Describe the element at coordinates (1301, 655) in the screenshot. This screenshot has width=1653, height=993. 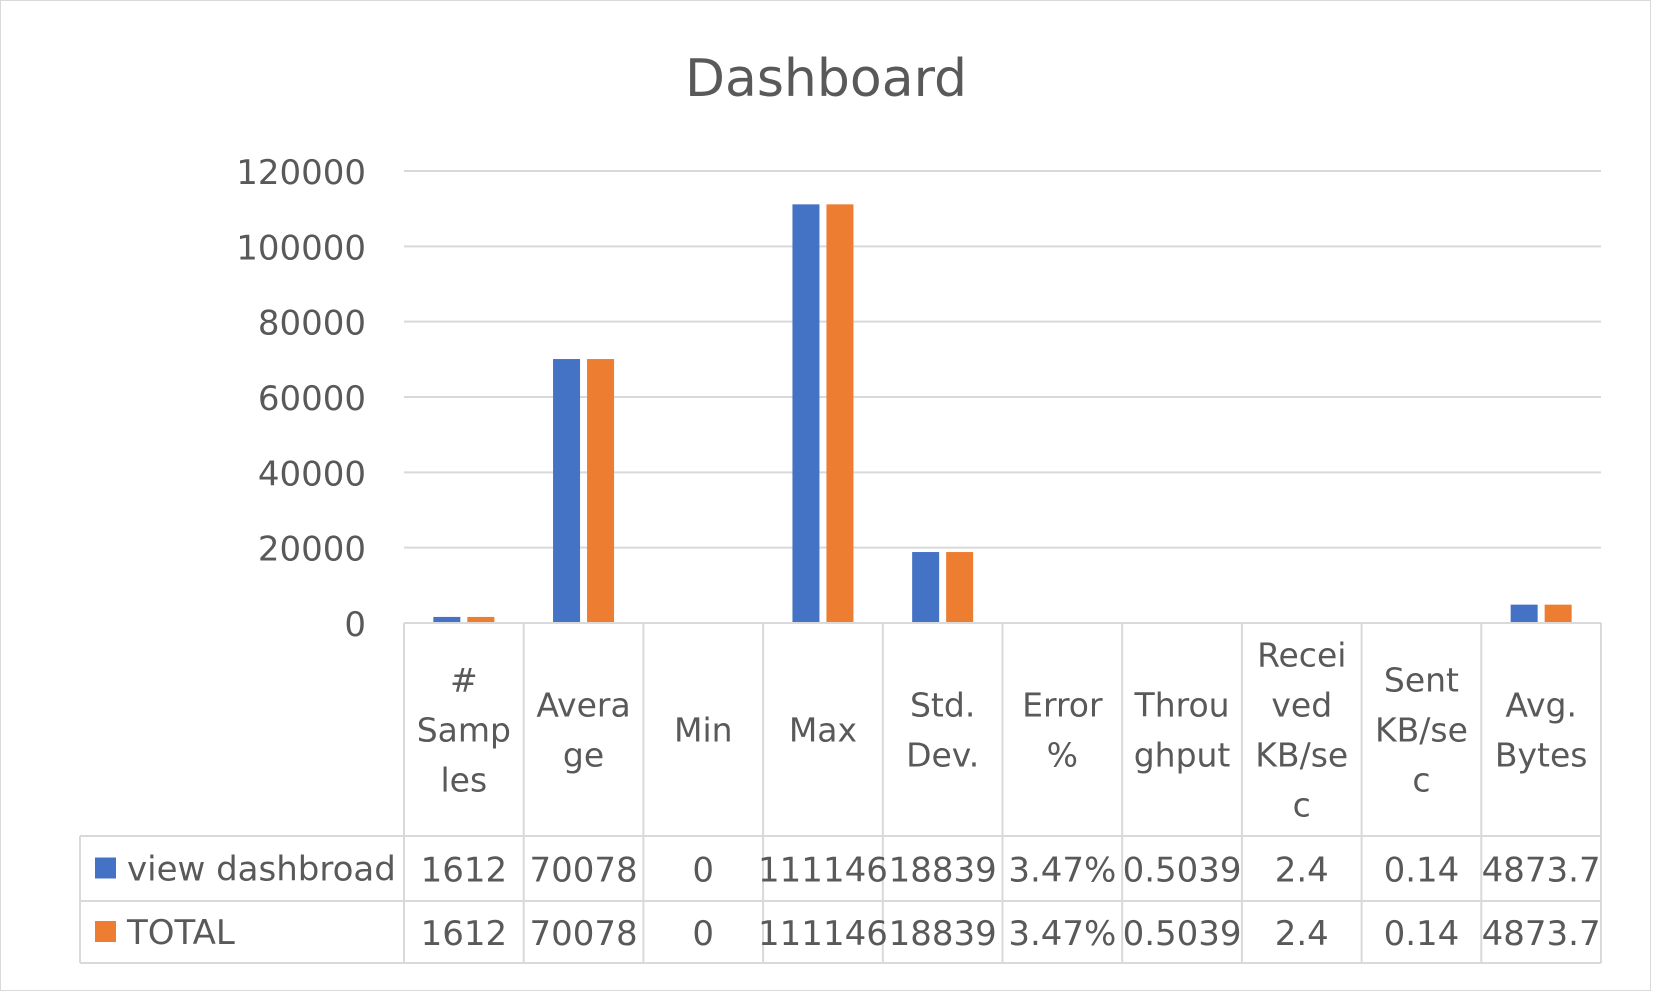
I see `x-tick-label-line: Recei` at that location.